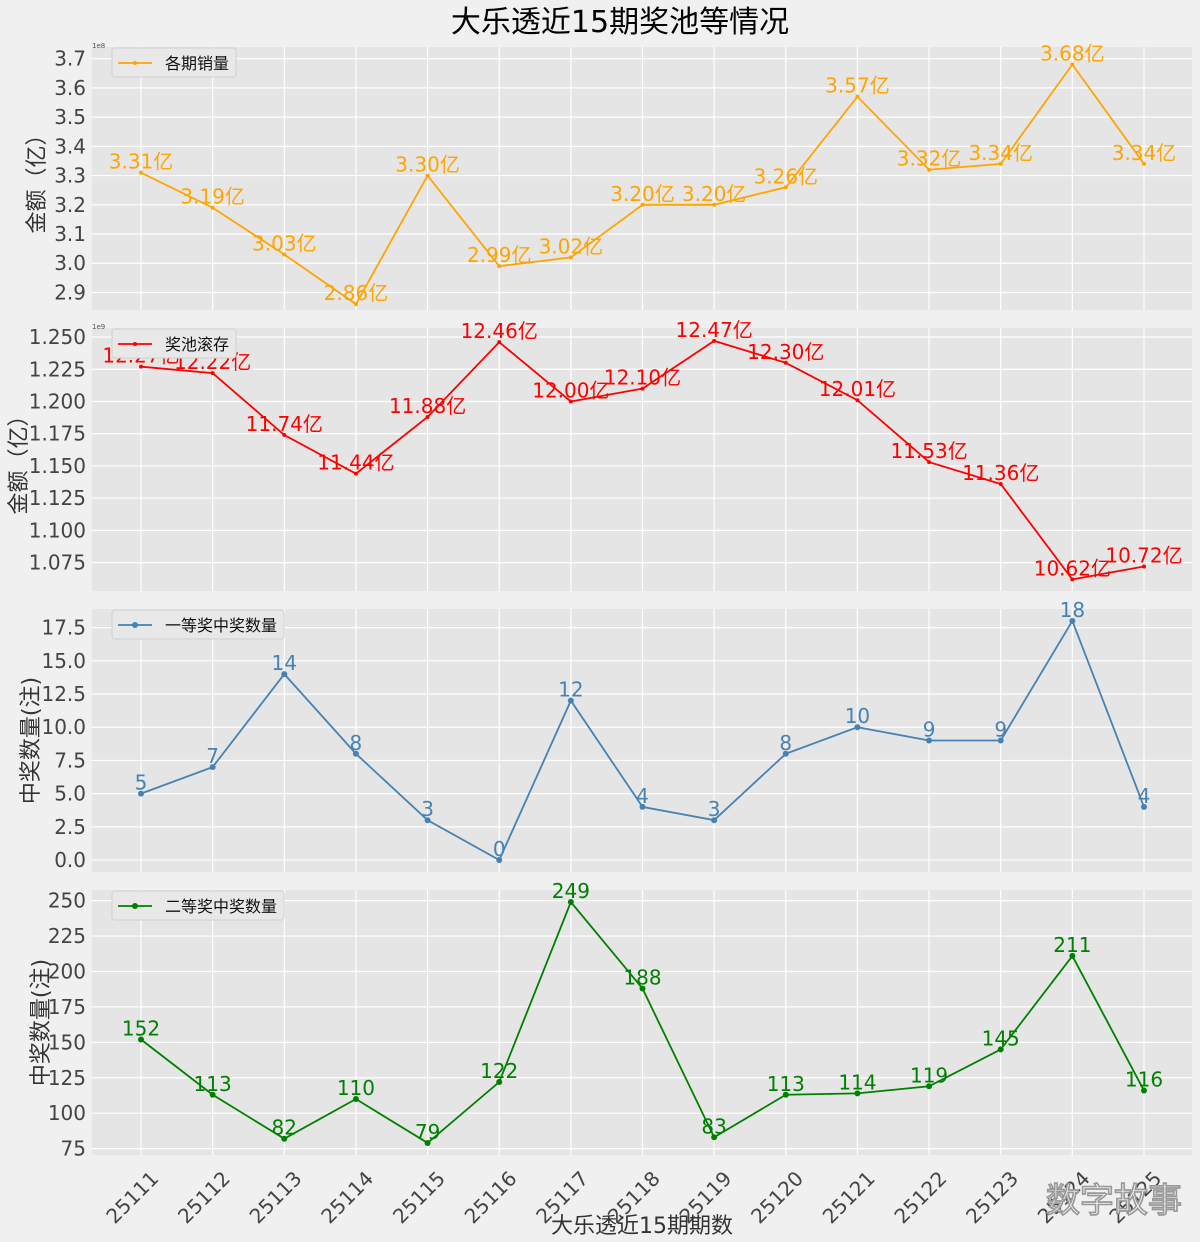 The width and height of the screenshot is (1200, 1242). Describe the element at coordinates (57, 498) in the screenshot. I see `y-tick-label: 1.125` at that location.